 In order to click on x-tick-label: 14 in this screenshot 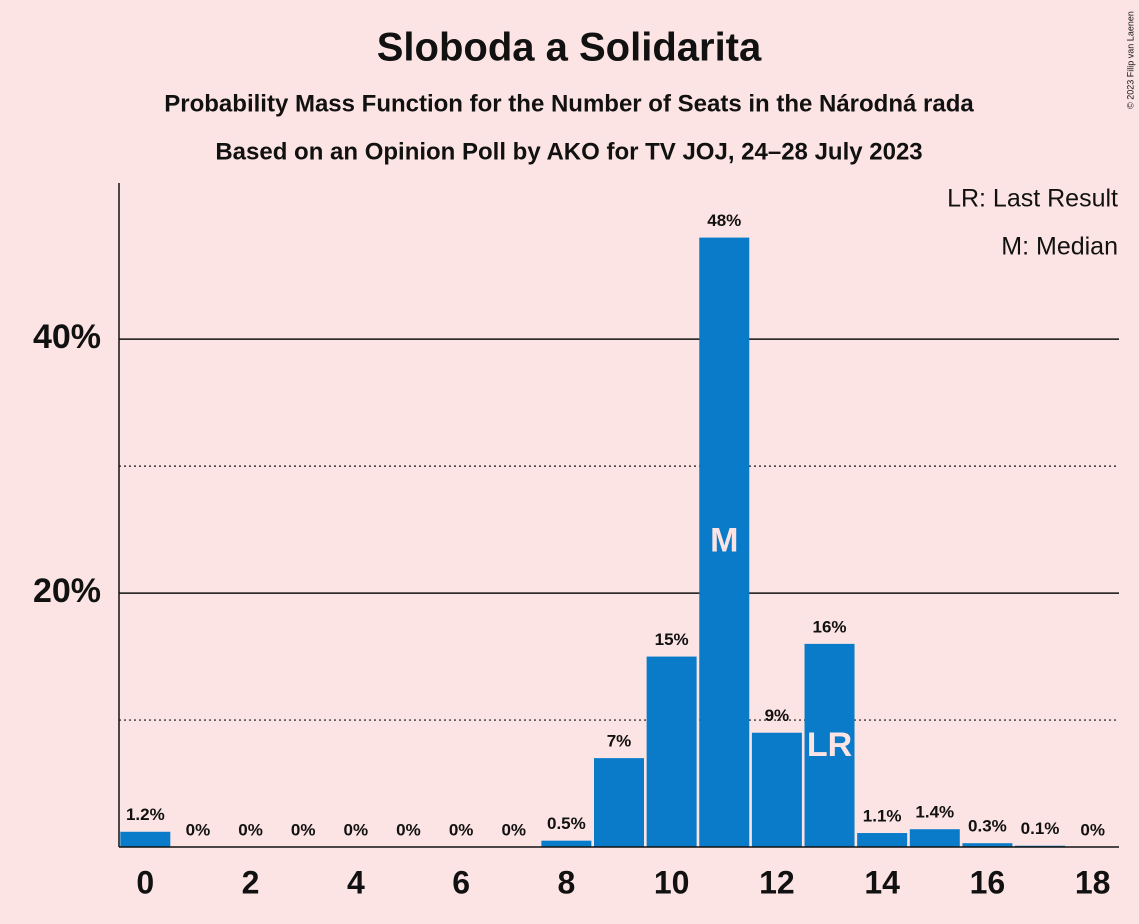, I will do `click(882, 882)`.